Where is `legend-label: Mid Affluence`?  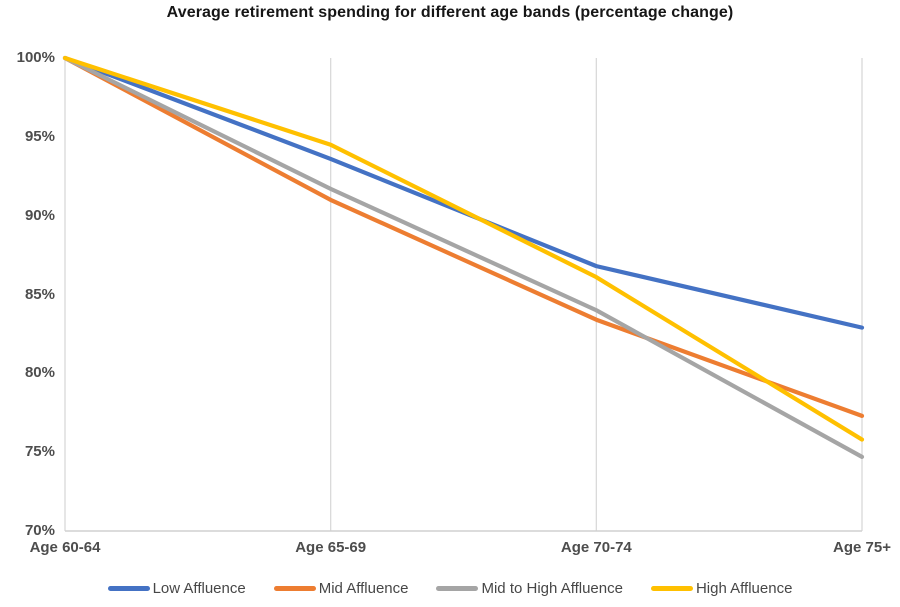 legend-label: Mid Affluence is located at coordinates (363, 588).